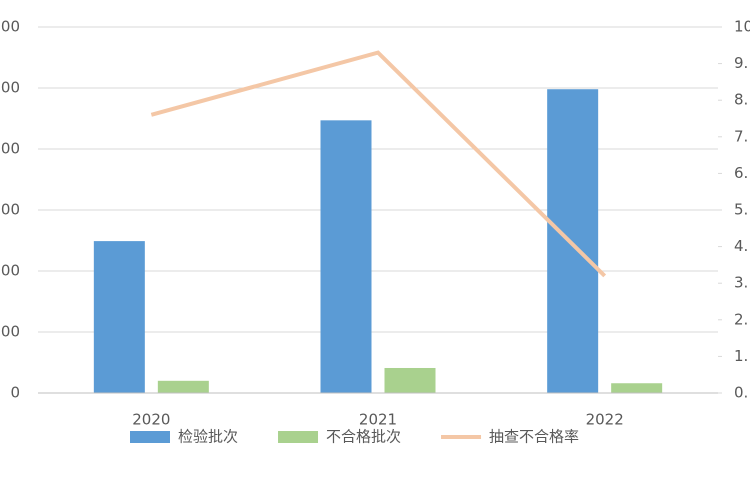 The height and width of the screenshot is (500, 750). Describe the element at coordinates (363, 437) in the screenshot. I see `legend-label: 不合格批次` at that location.